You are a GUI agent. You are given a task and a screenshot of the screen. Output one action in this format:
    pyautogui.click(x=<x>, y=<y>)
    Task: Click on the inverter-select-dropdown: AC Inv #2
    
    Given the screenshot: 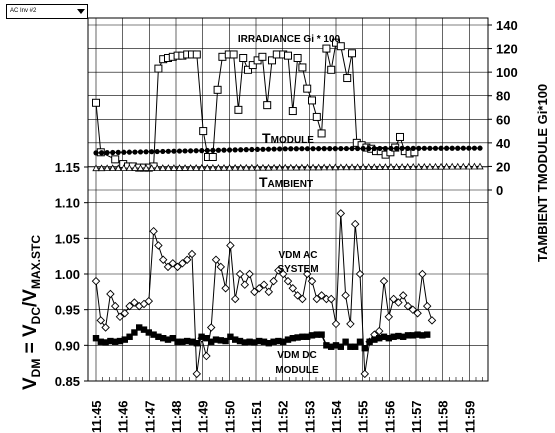 What is the action you would take?
    pyautogui.click(x=47, y=11)
    